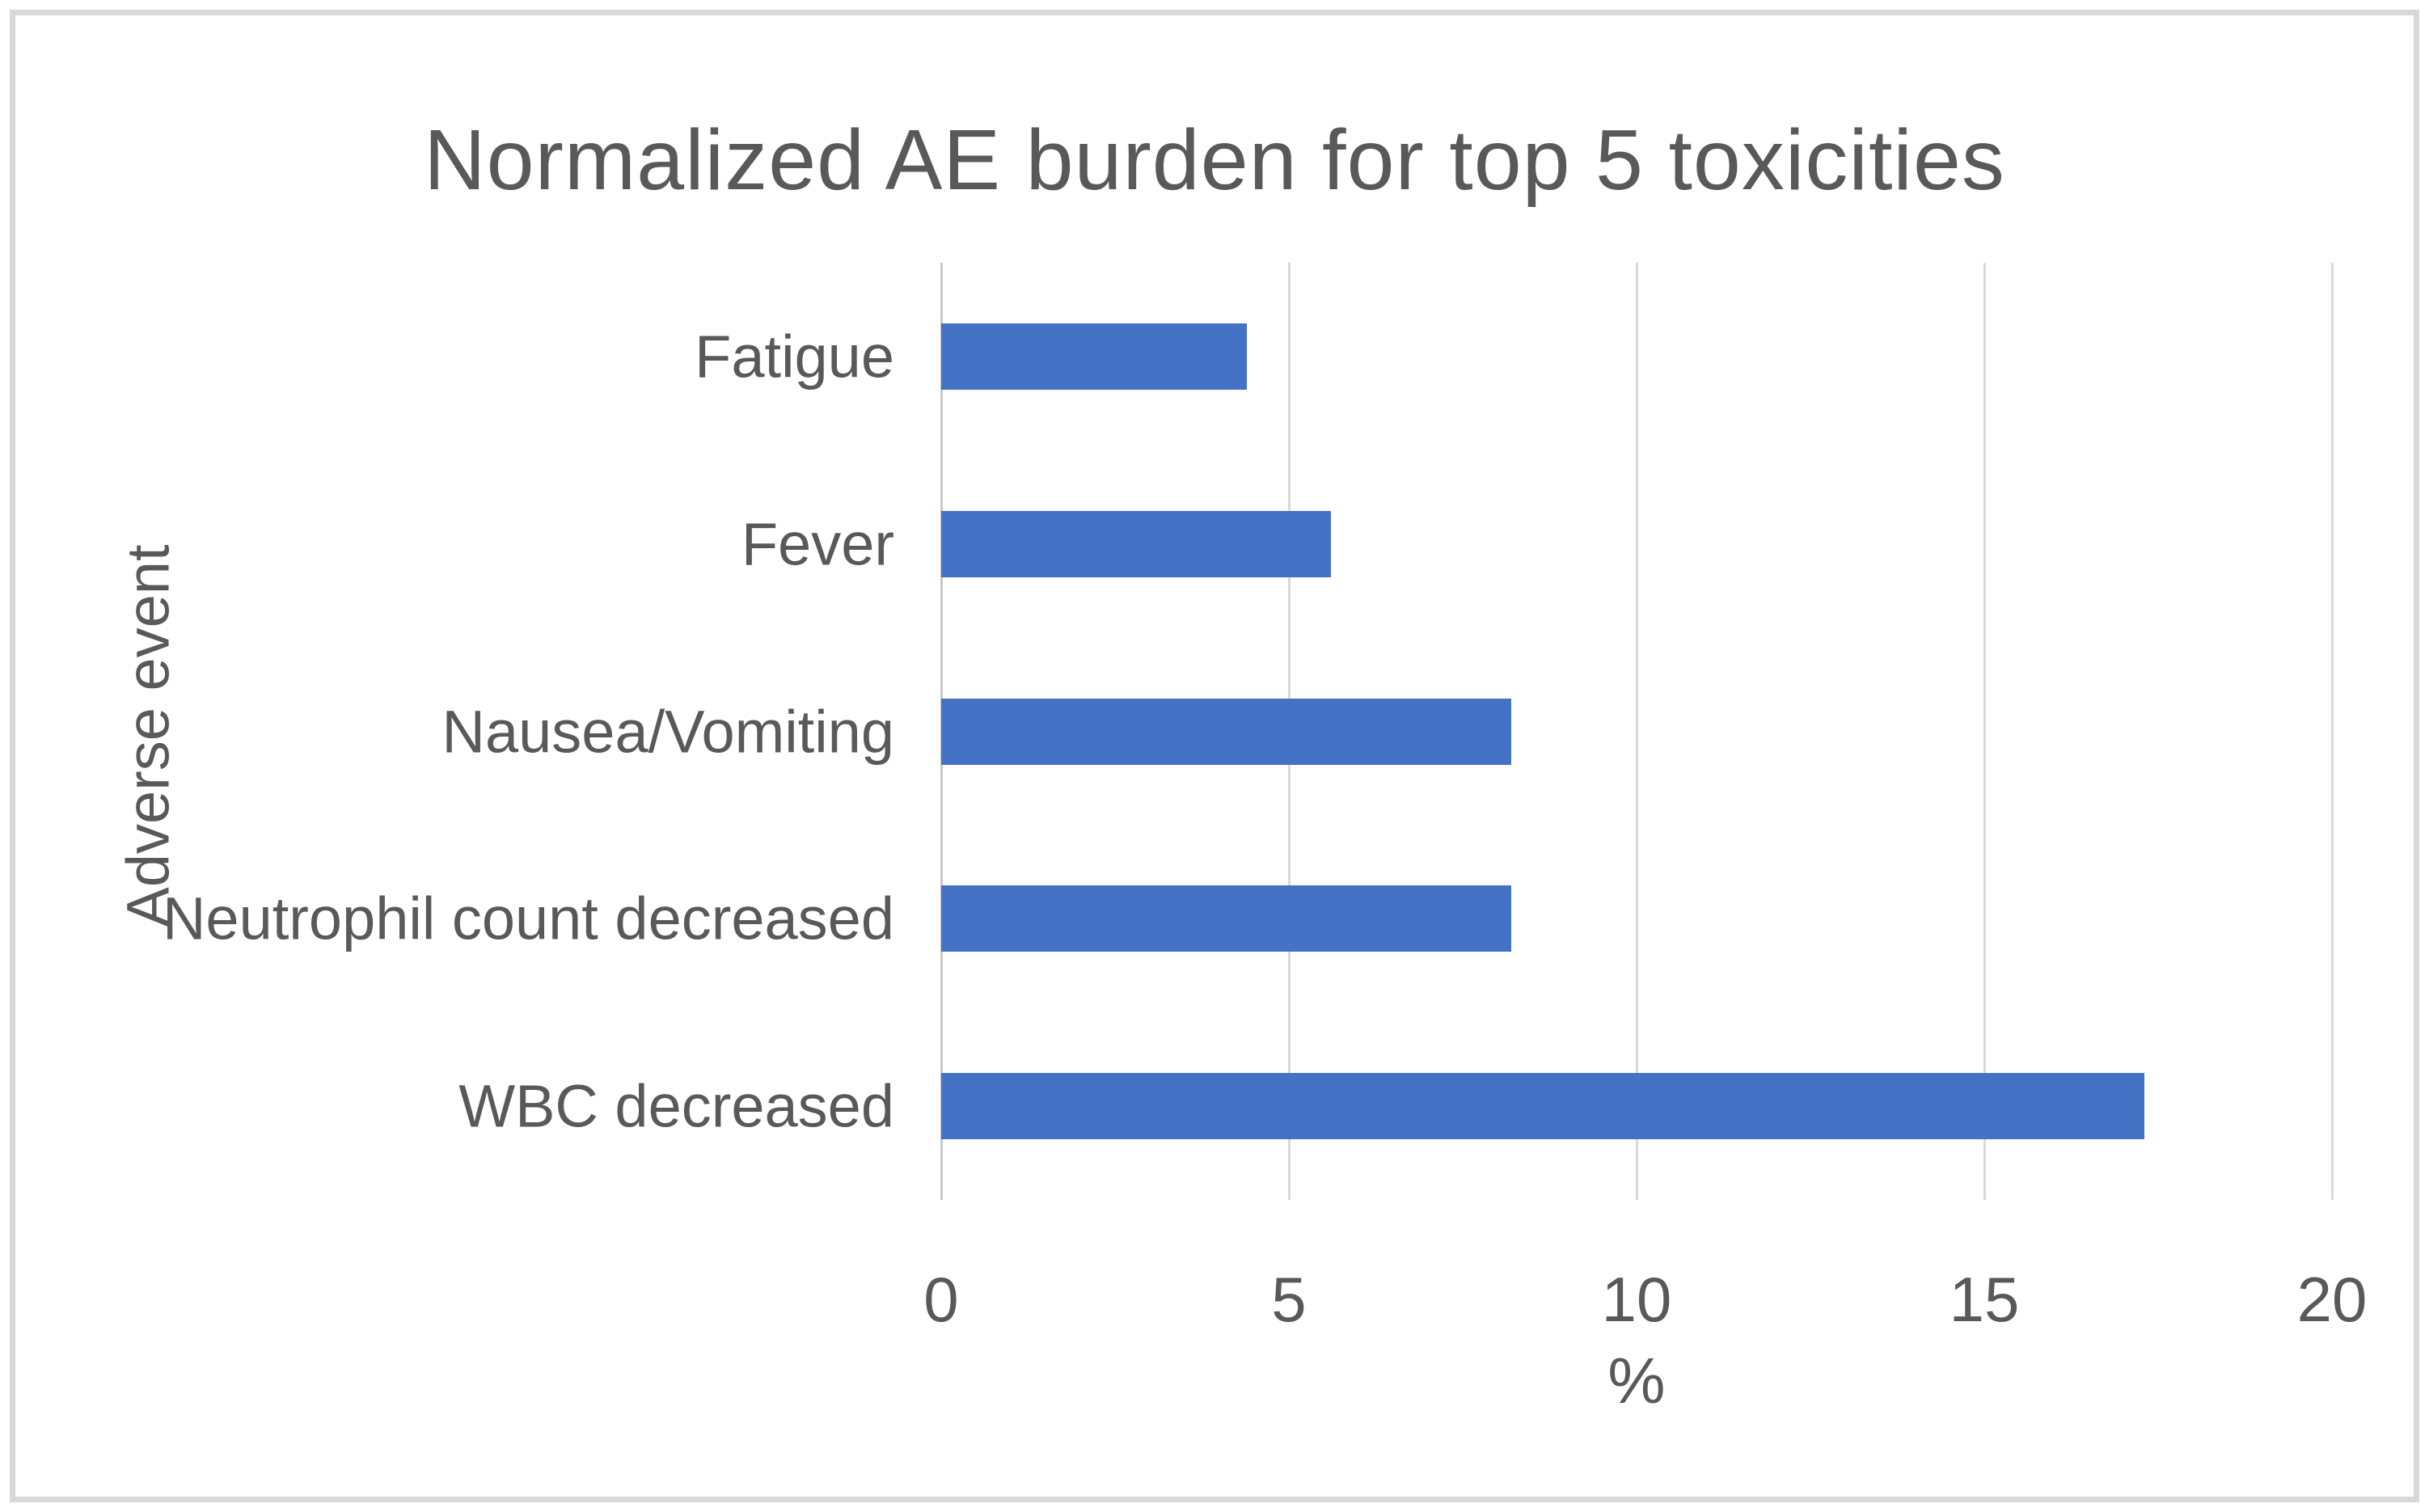 This screenshot has height=1512, width=2429. What do you see at coordinates (148, 736) in the screenshot?
I see `y-axis-title: Adverse event` at bounding box center [148, 736].